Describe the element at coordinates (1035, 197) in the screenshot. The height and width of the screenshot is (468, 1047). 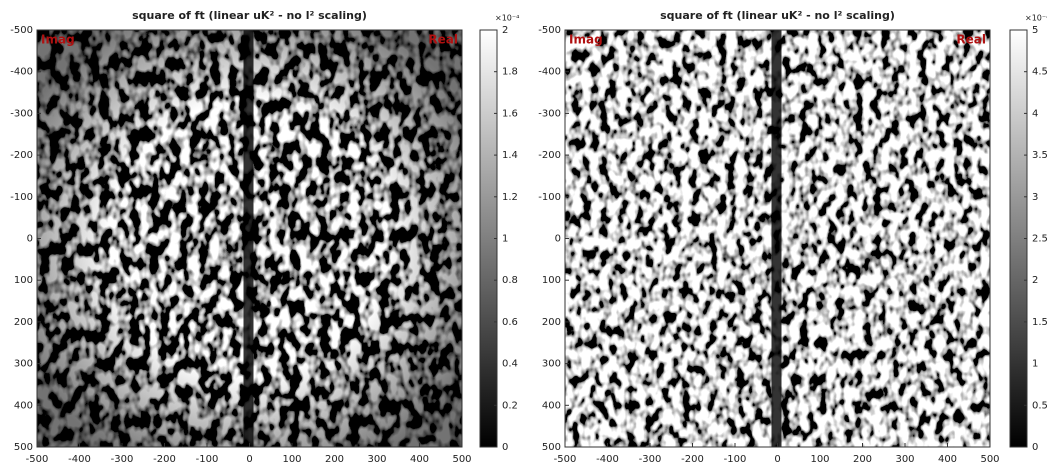
I see `colorbar-tick-label: 3` at that location.